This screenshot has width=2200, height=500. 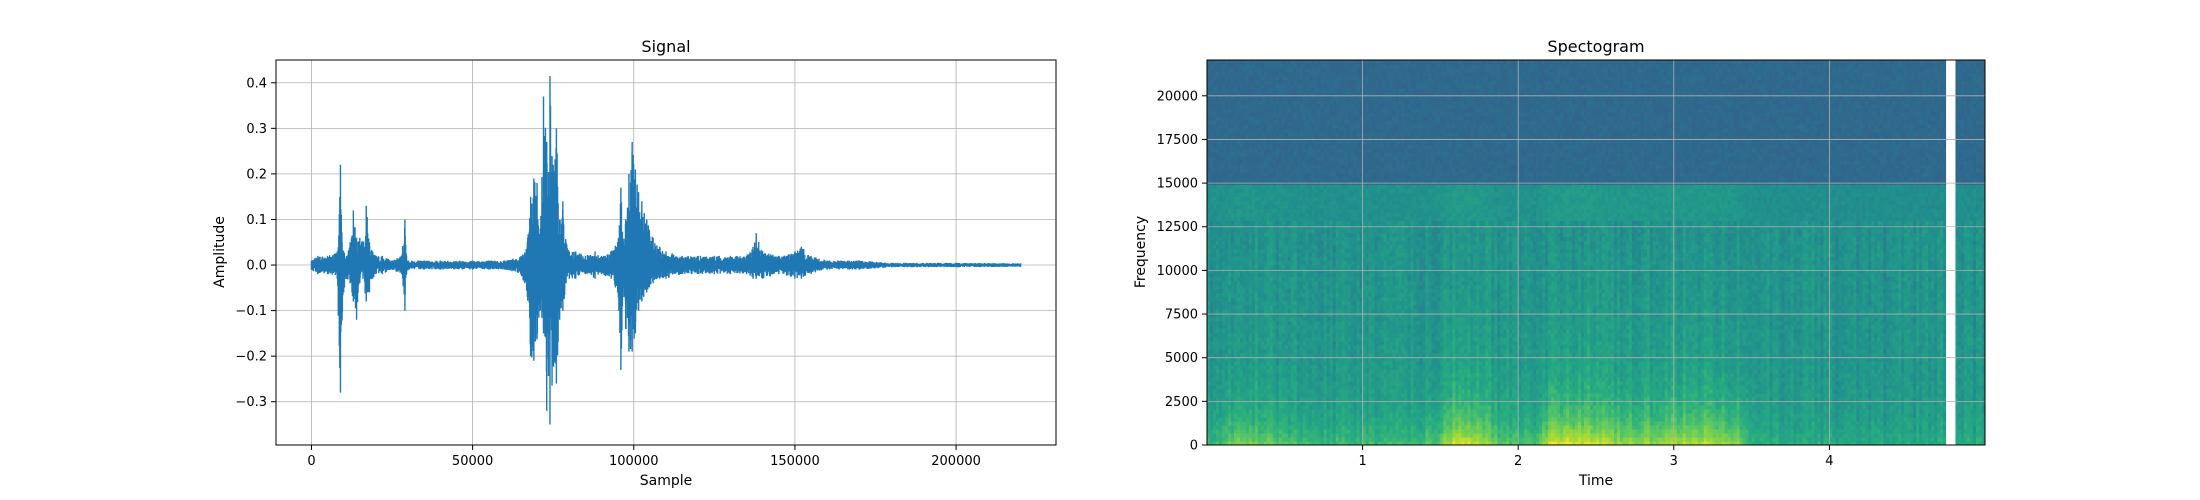 I want to click on signal-title: Signal, so click(x=665, y=46).